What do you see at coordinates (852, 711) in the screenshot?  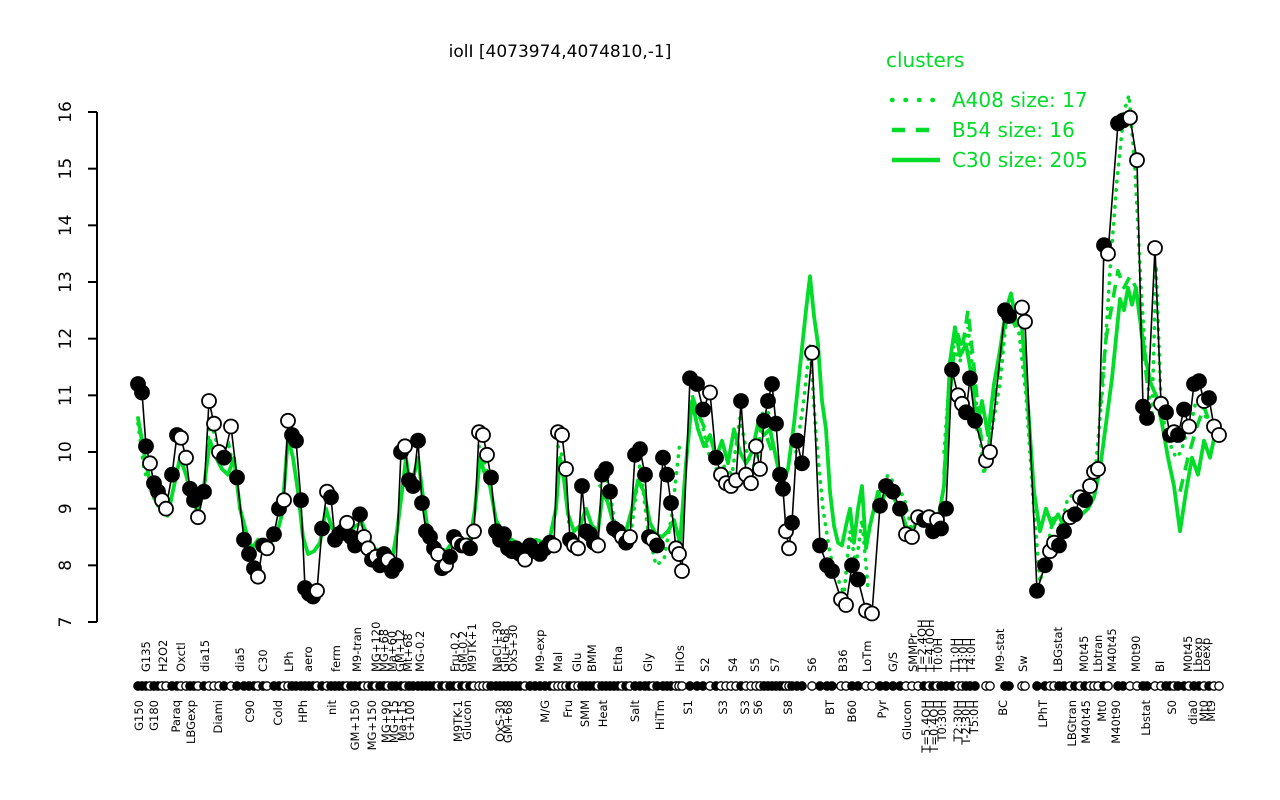 I see `condition-label-bottom: B60` at bounding box center [852, 711].